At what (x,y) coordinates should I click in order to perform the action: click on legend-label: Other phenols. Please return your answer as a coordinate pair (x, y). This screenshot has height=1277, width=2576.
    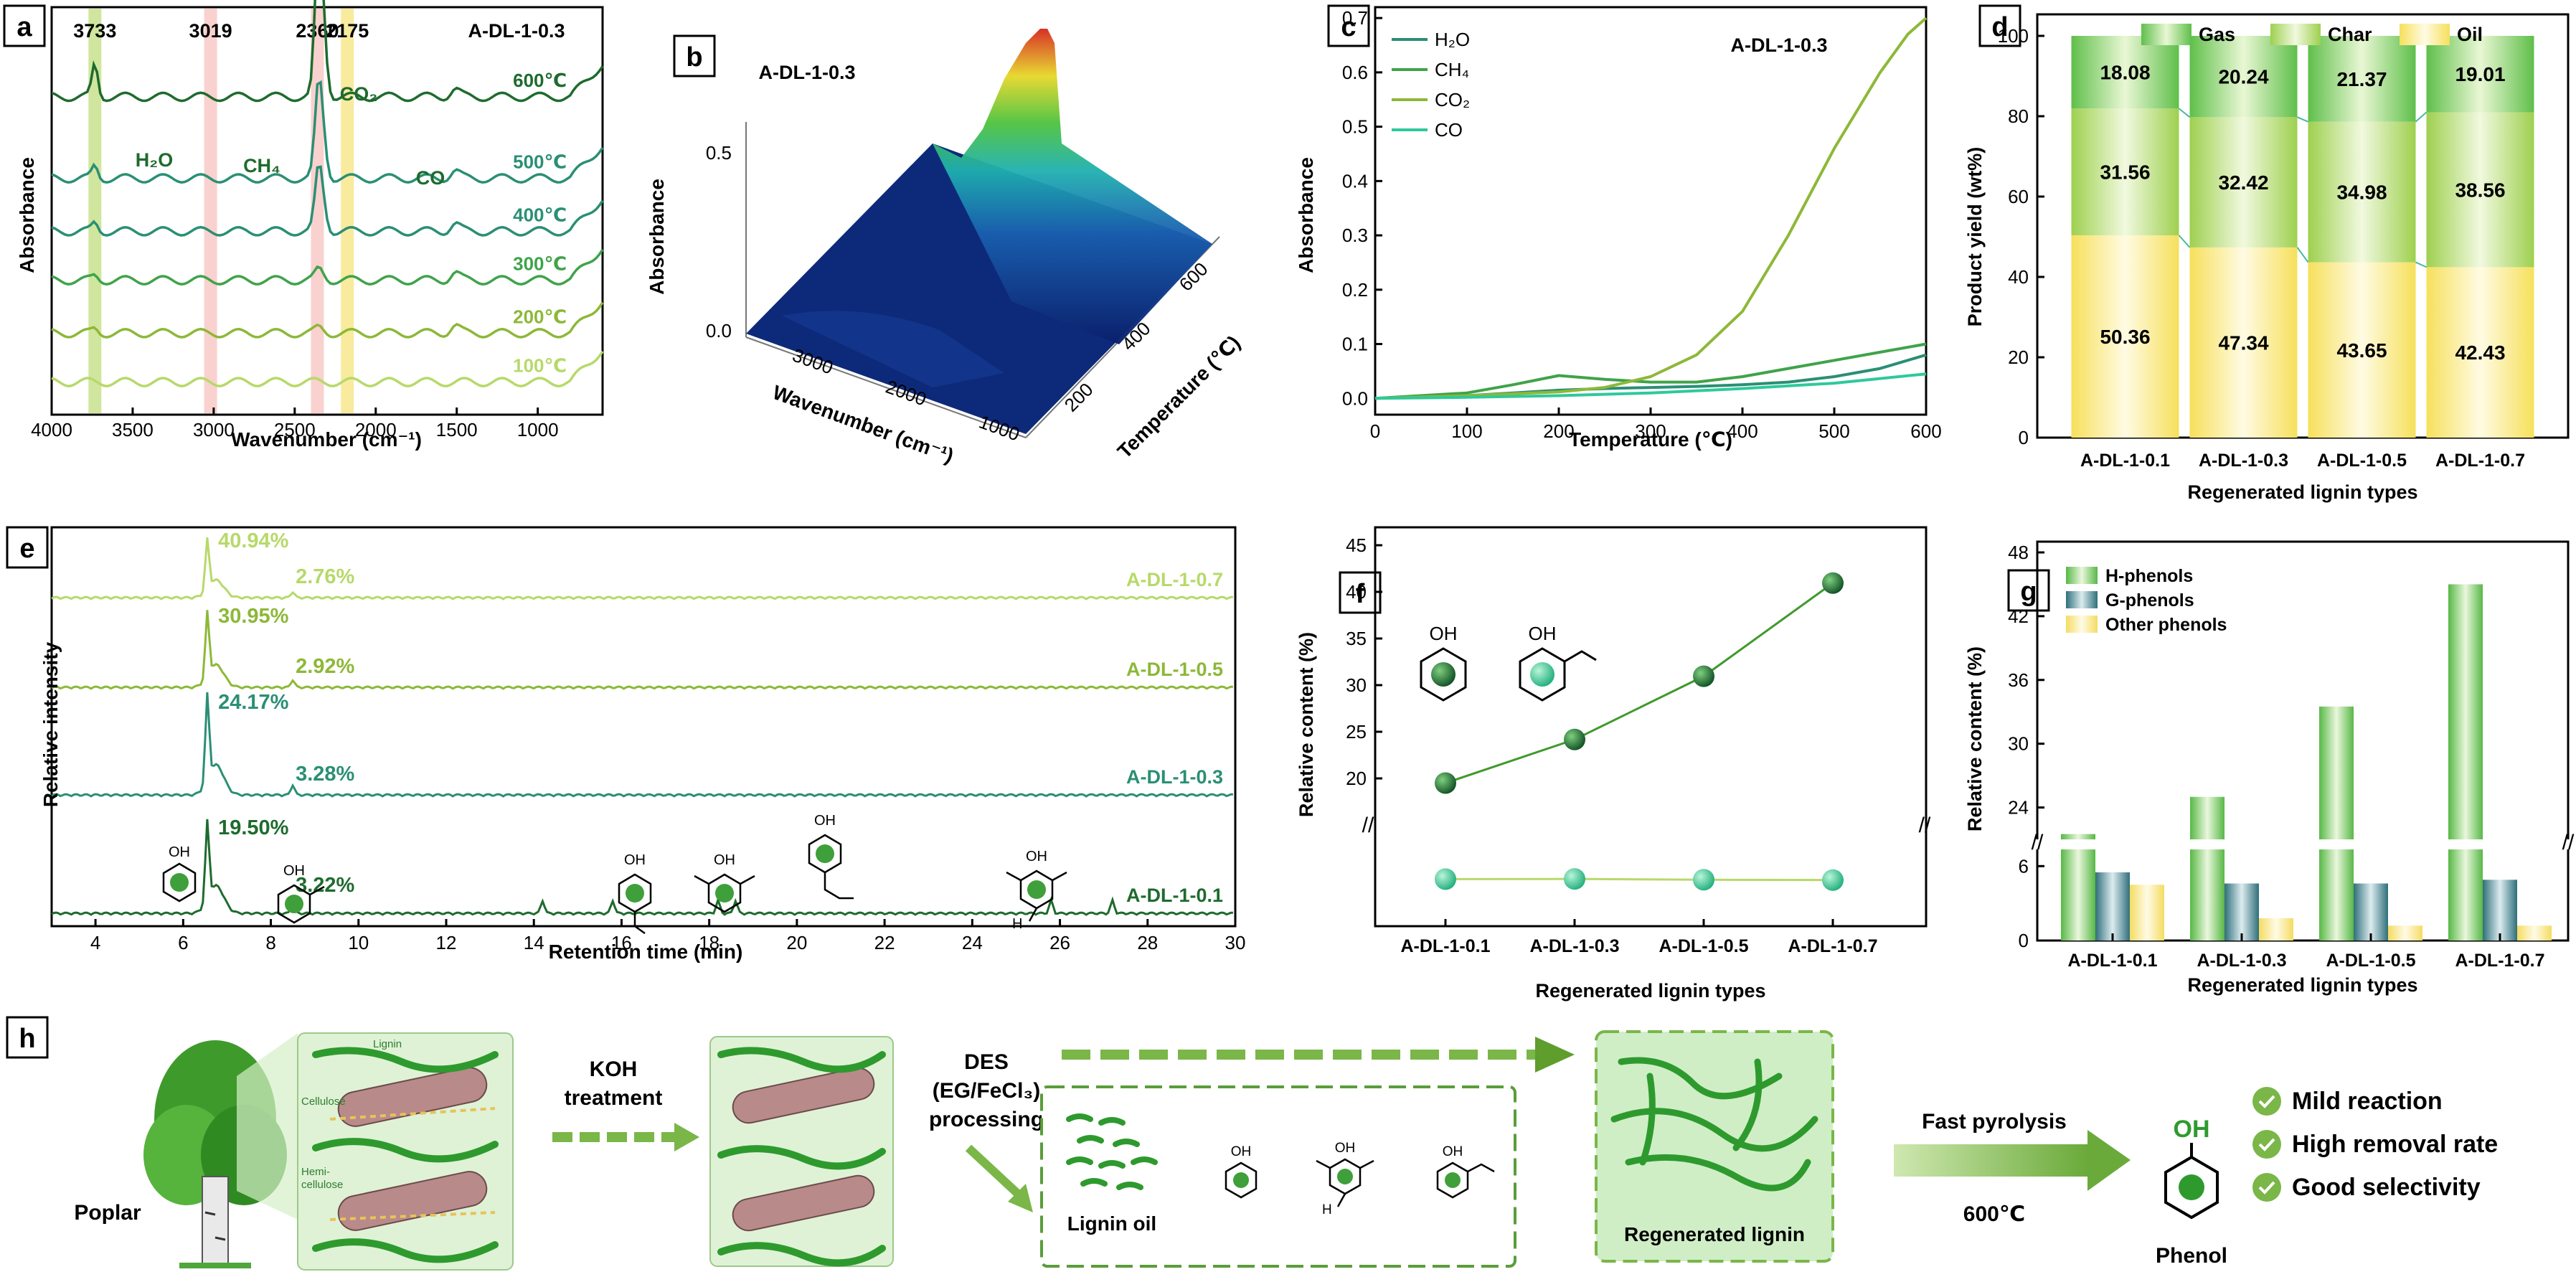
    Looking at the image, I should click on (2166, 625).